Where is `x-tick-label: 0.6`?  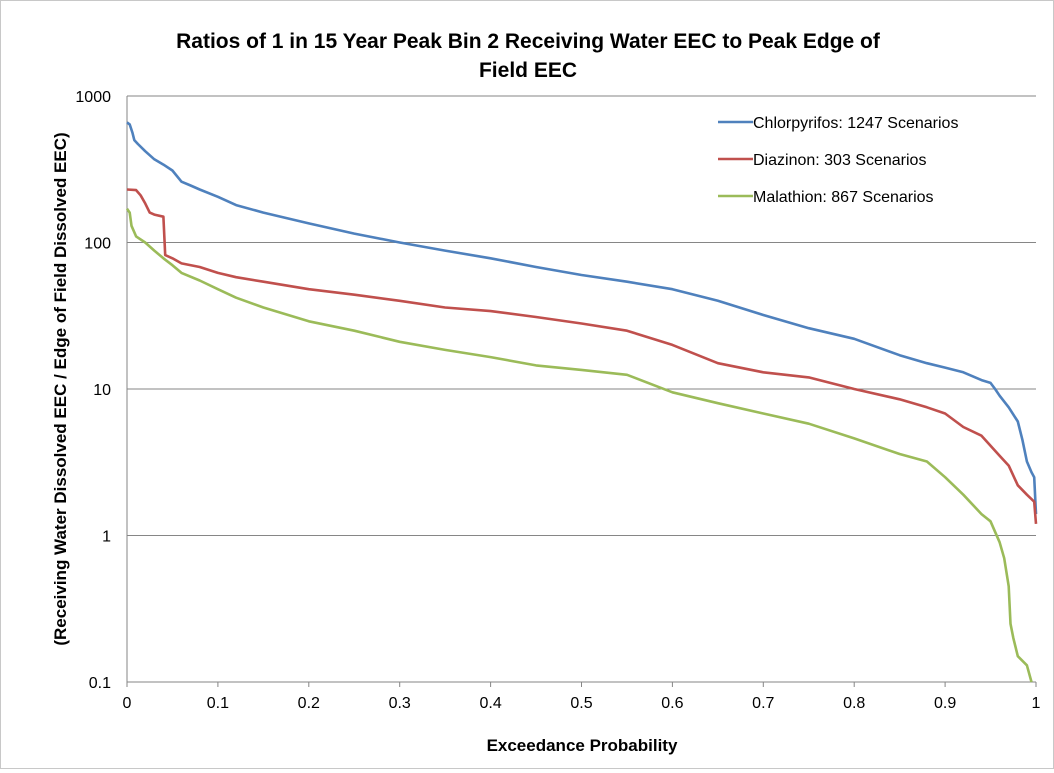
x-tick-label: 0.6 is located at coordinates (672, 703).